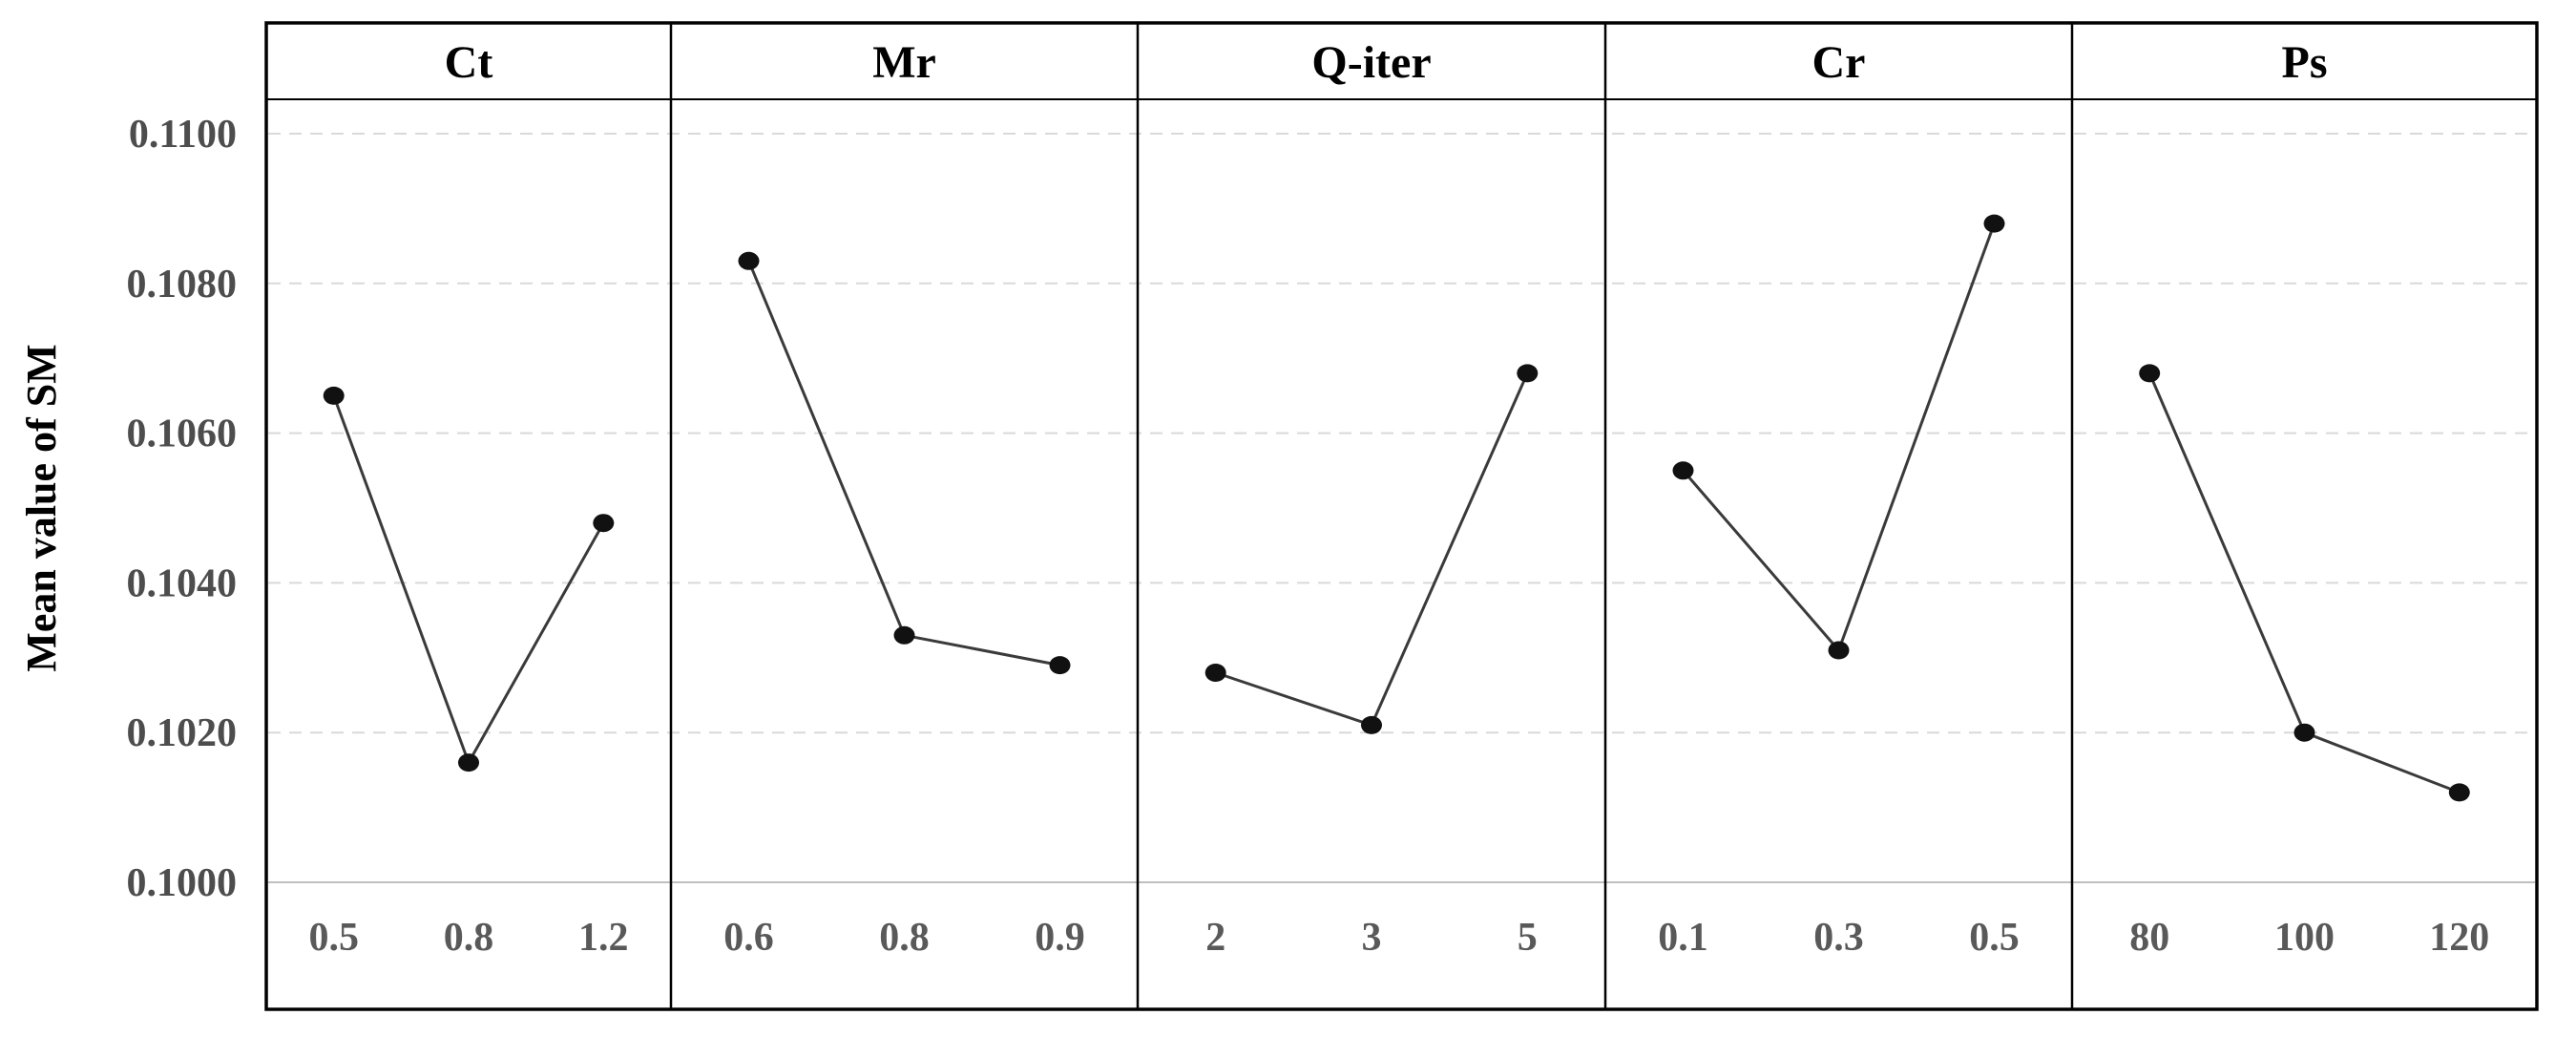  Describe the element at coordinates (183, 135) in the screenshot. I see `y-tick-label-0-1100: 0.1100` at that location.